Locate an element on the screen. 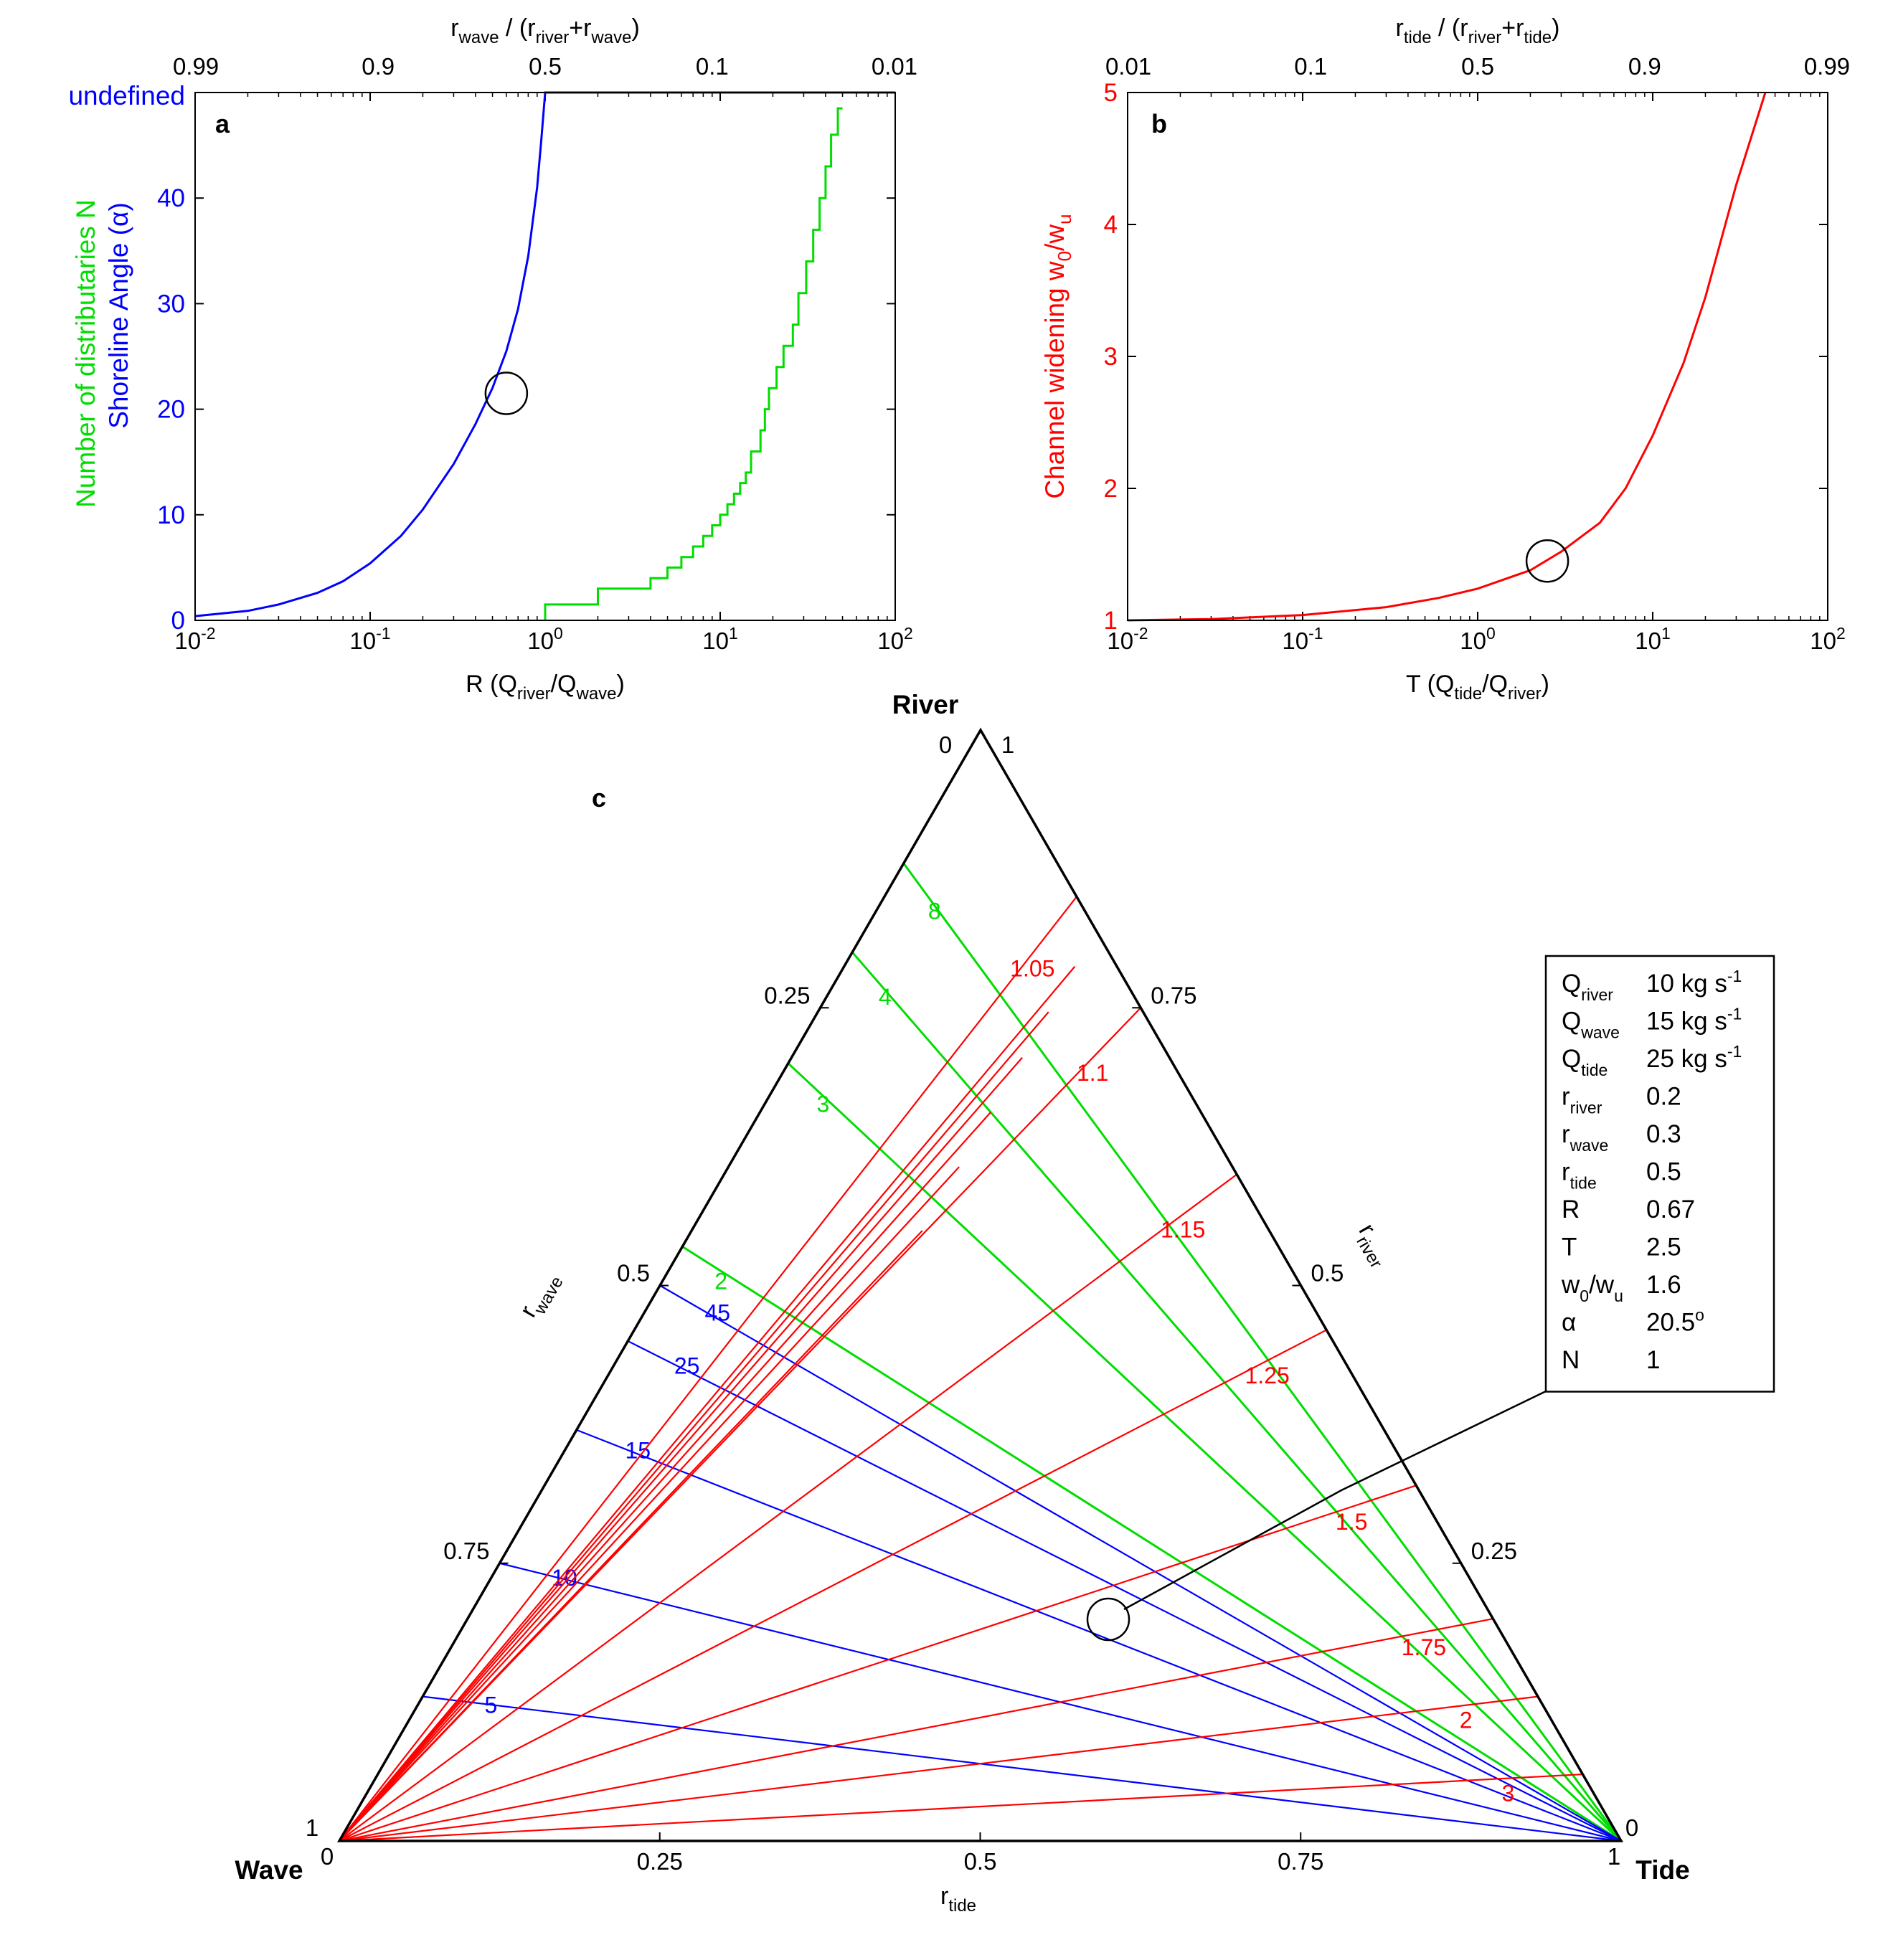 This screenshot has height=1960, width=1893. red-contour-label: 1.5 is located at coordinates (1352, 1522).